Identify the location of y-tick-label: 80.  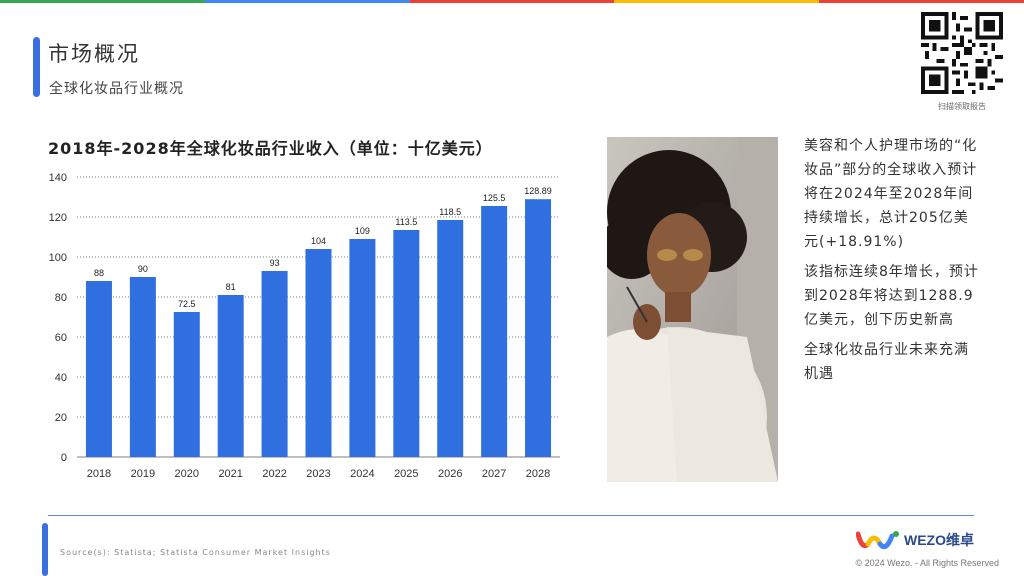
(61, 298).